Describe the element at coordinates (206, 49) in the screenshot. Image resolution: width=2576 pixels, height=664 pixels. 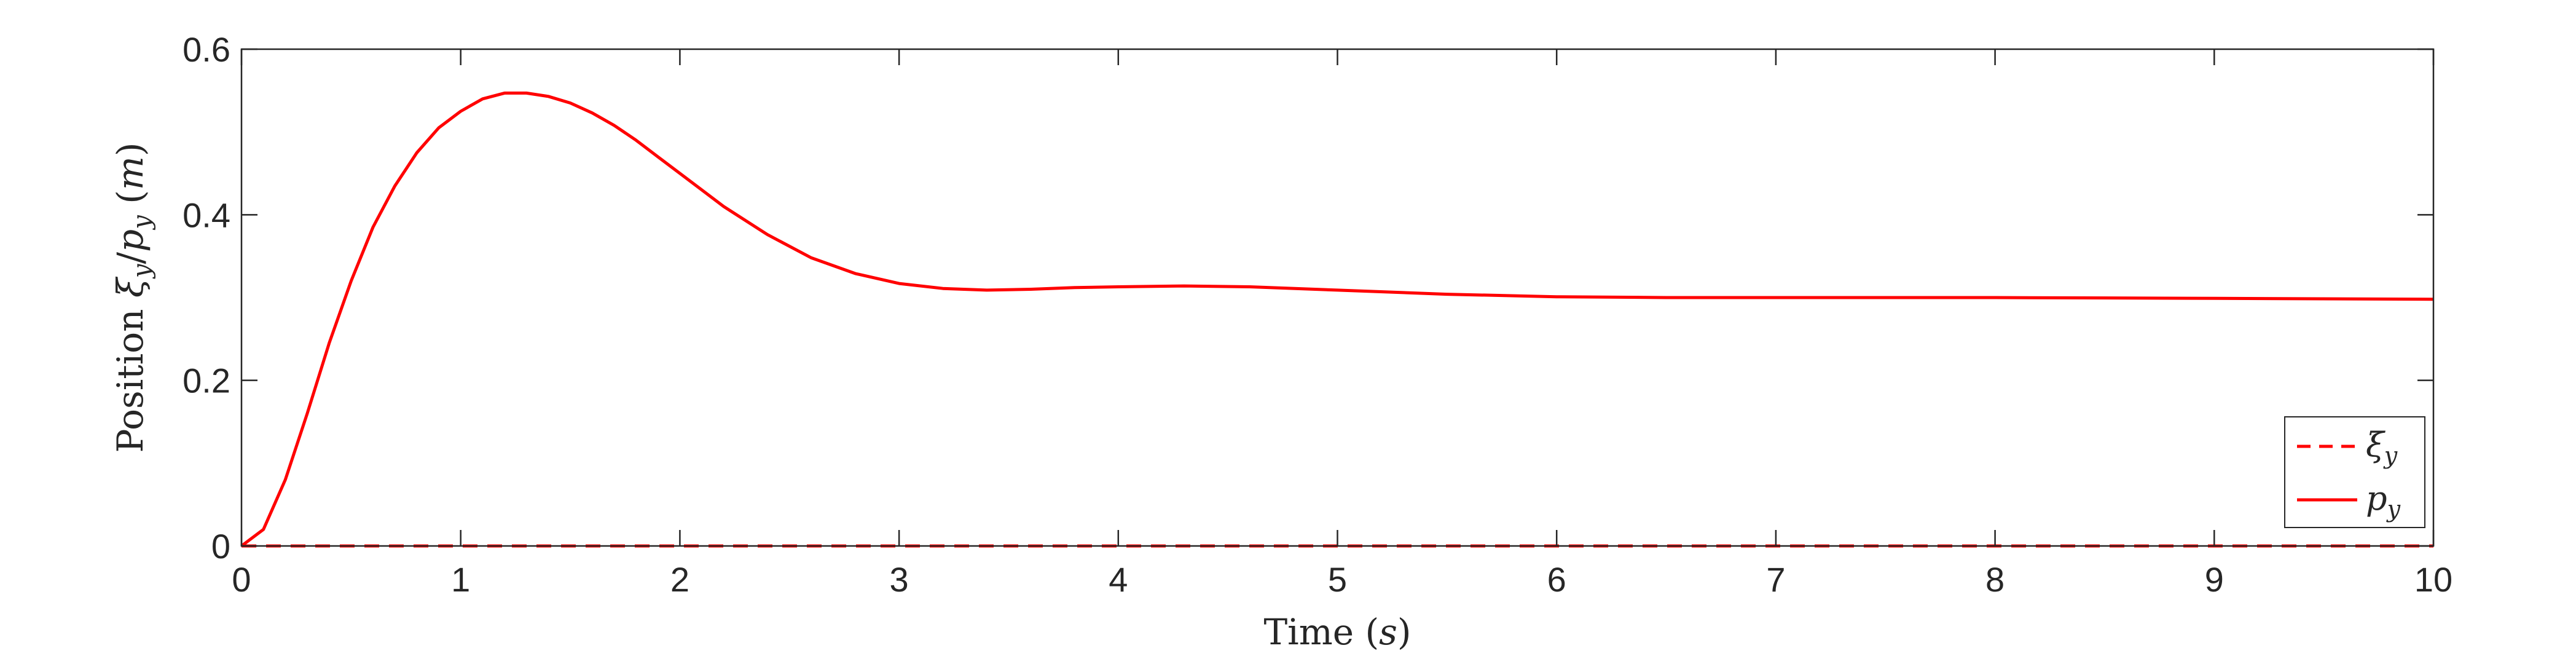
I see `y-tick-label-3: 0.6` at that location.